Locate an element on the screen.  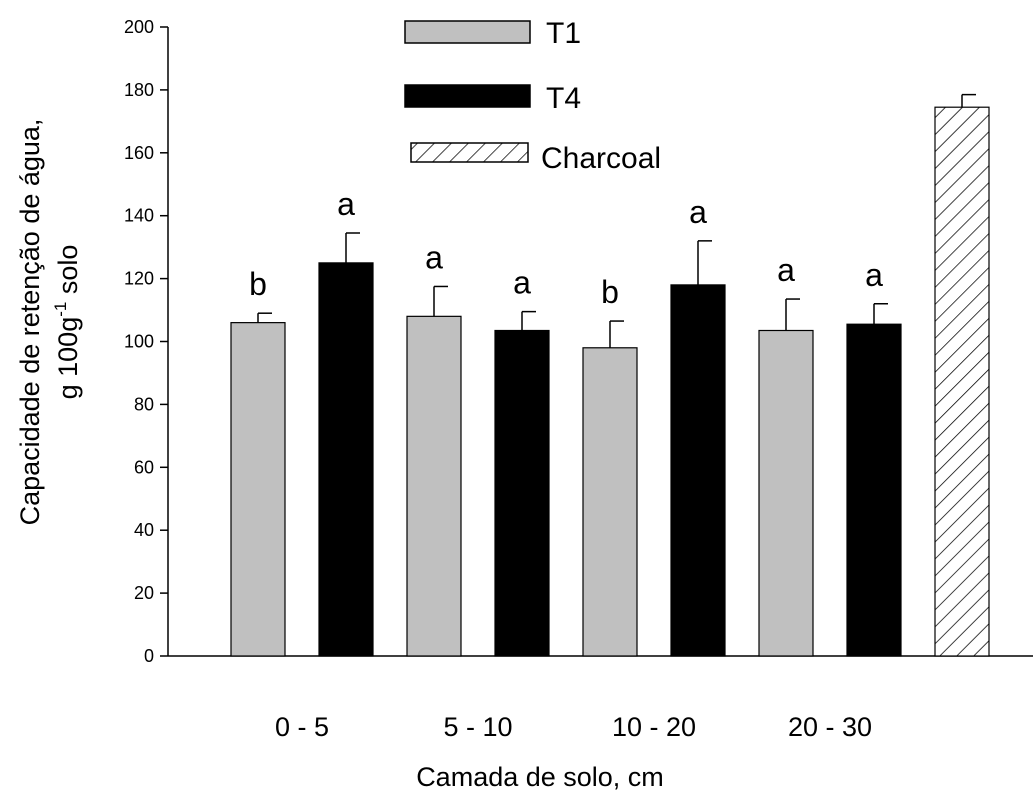
y-axis-title-line2: g 100g-1 solo is located at coordinates (67, 322).